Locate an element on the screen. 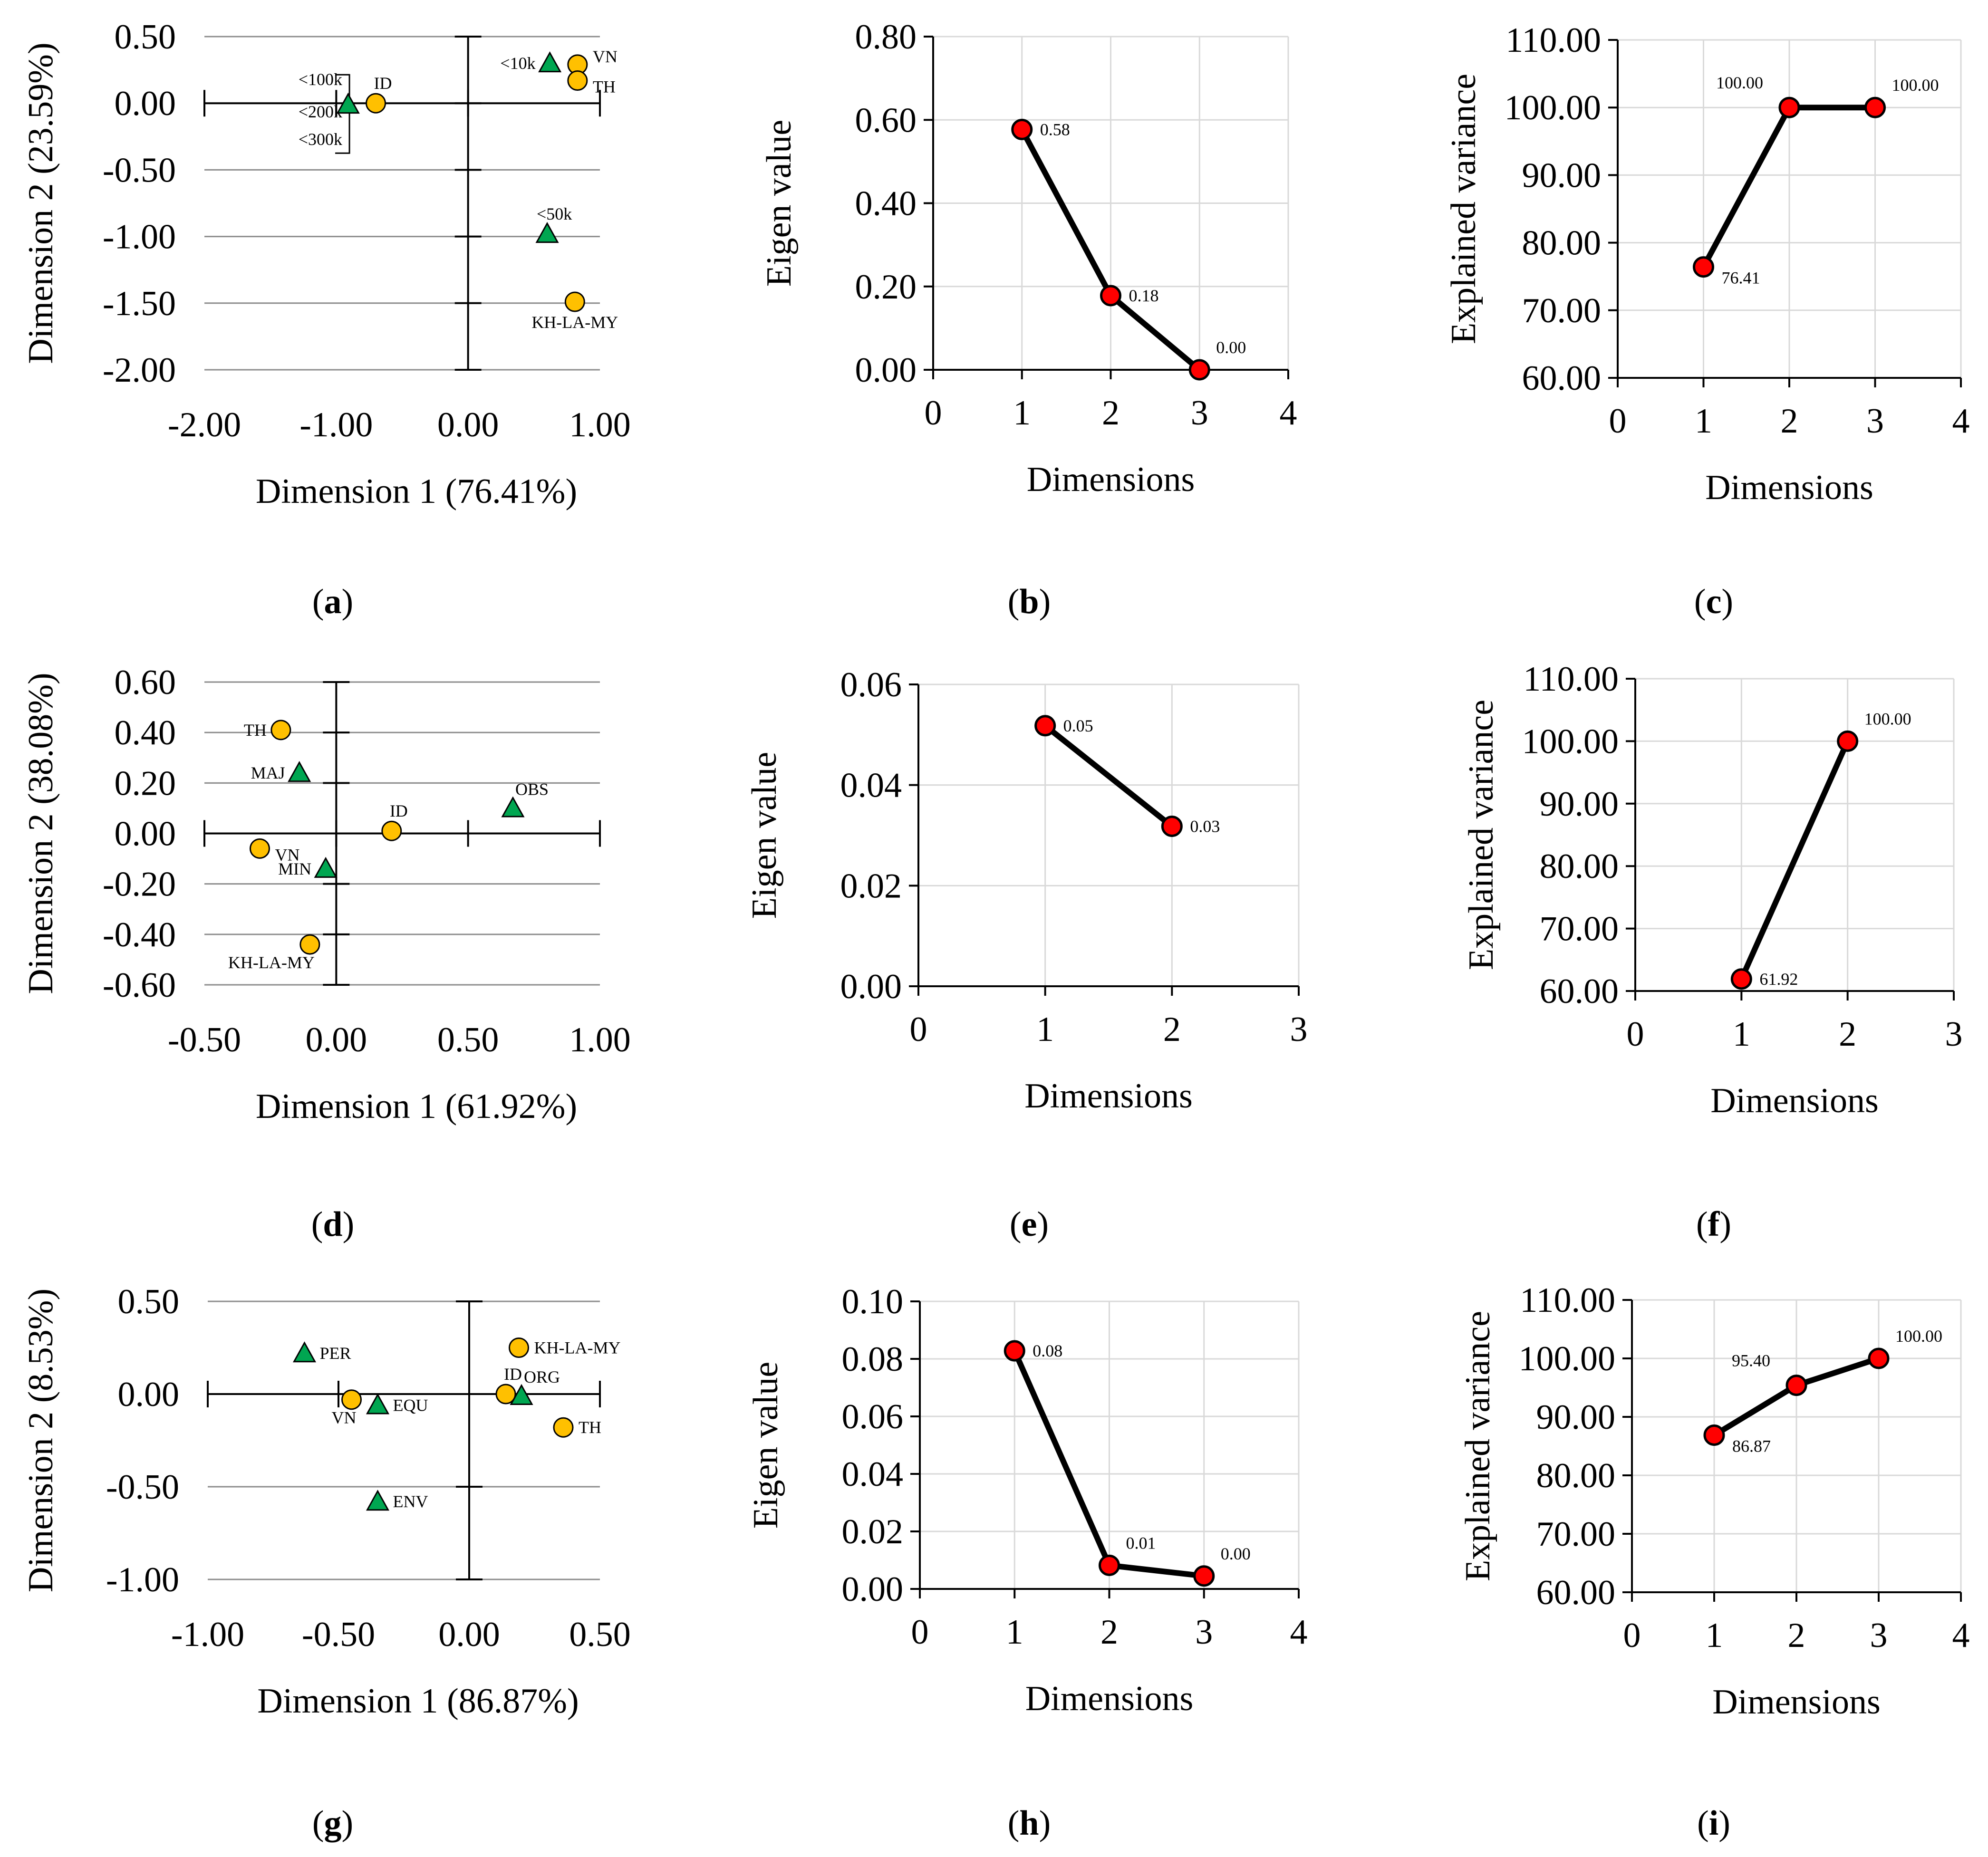 This screenshot has width=1988, height=1857. point-triangle is located at coordinates (326, 867).